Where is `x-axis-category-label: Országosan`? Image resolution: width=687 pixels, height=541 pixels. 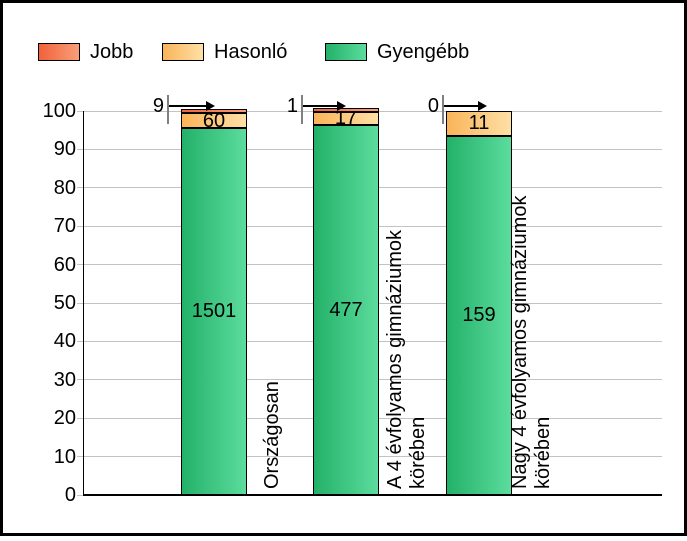
x-axis-category-label: Országosan is located at coordinates (272, 435).